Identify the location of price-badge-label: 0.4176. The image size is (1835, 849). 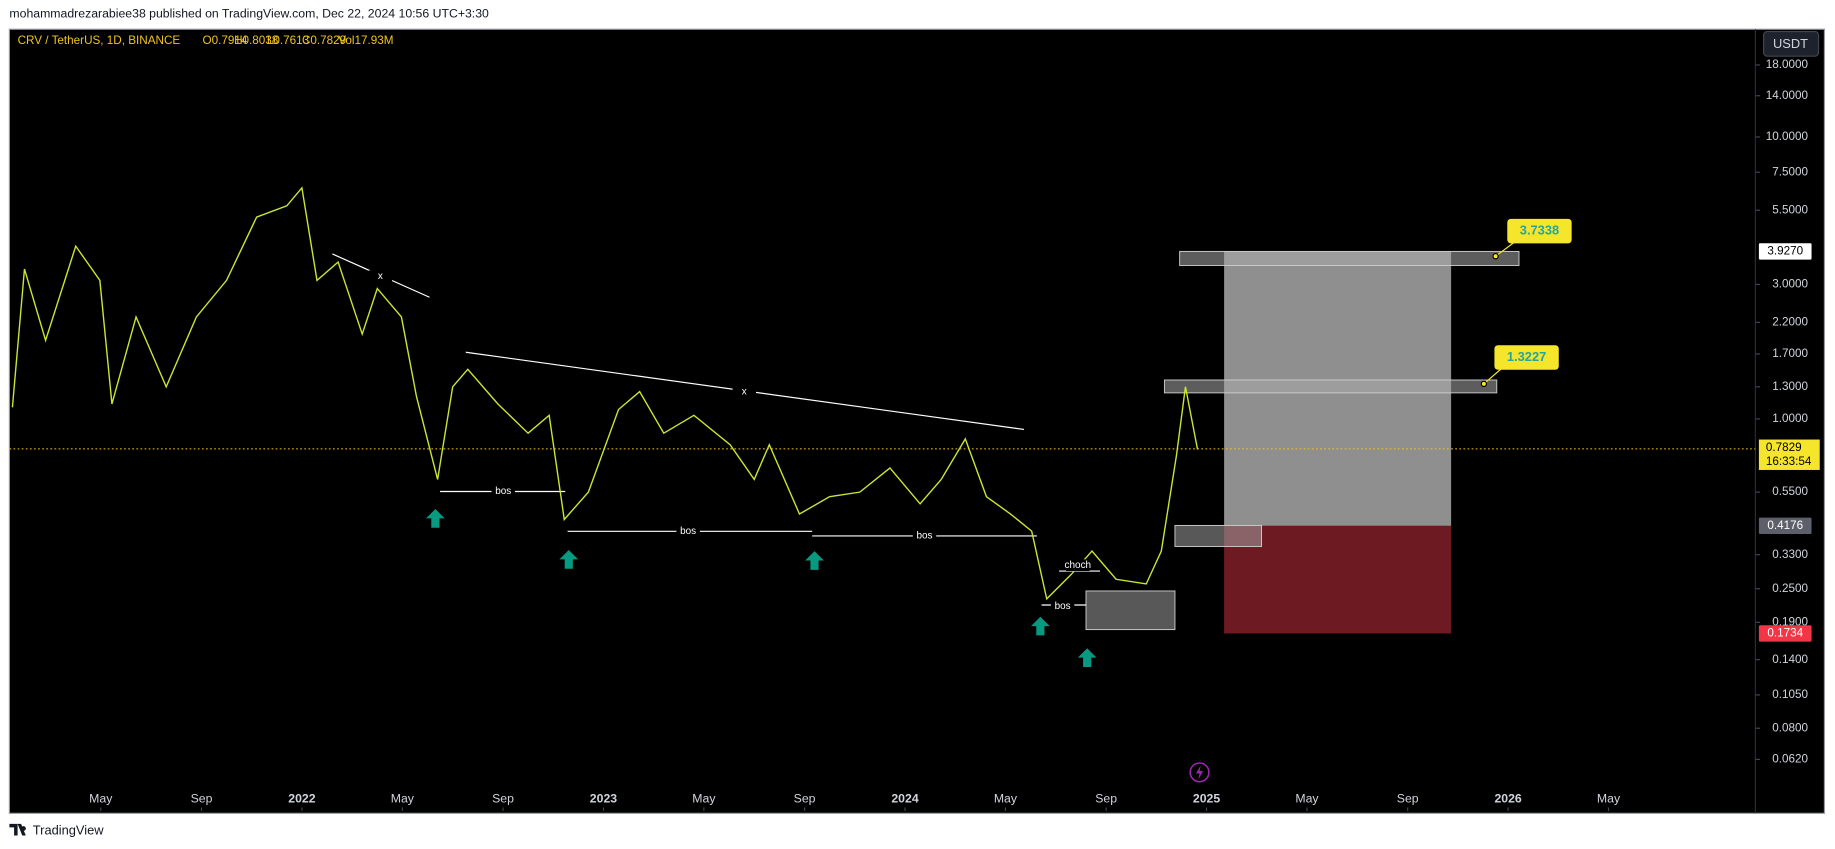
(1785, 525).